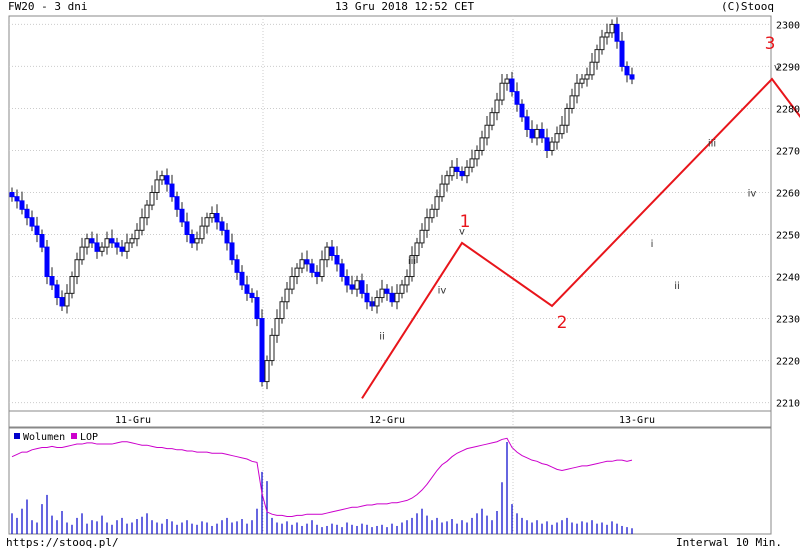 This screenshot has height=550, width=800. I want to click on x-tick-label: 11-Gru, so click(133, 420).